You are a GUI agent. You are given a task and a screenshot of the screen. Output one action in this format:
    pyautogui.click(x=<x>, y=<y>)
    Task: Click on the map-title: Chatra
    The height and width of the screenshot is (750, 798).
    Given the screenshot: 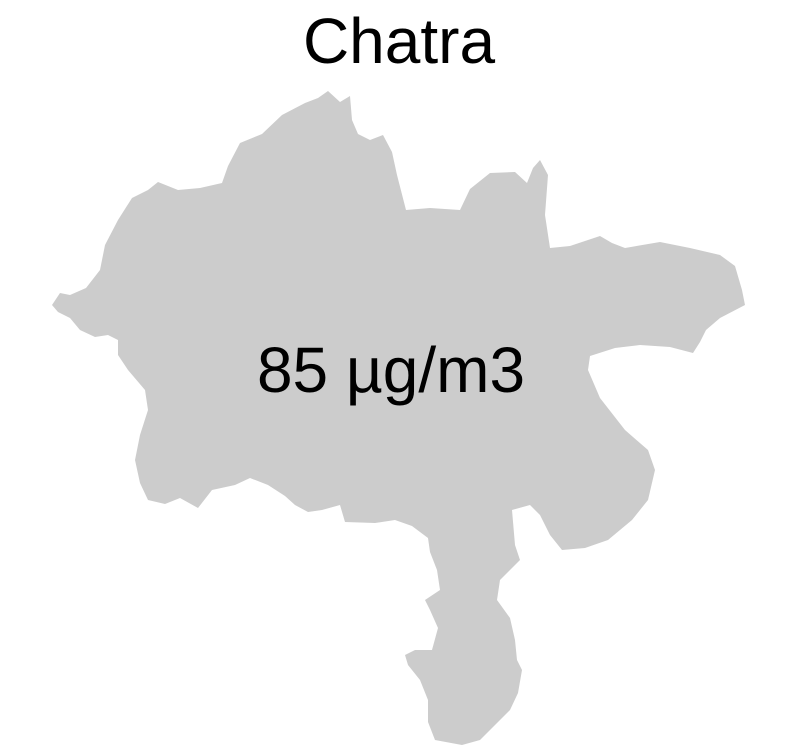 What is the action you would take?
    pyautogui.click(x=399, y=41)
    